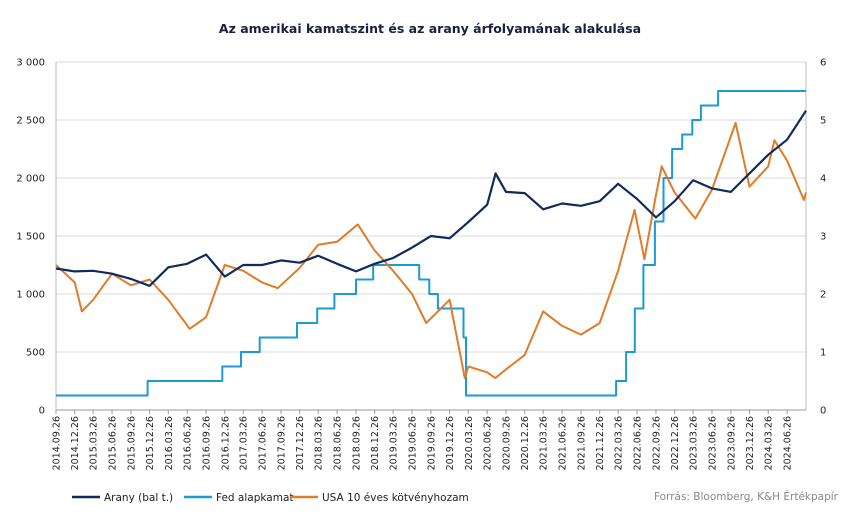 The height and width of the screenshot is (530, 850). I want to click on x-tick-label: 2017.09.26, so click(282, 443).